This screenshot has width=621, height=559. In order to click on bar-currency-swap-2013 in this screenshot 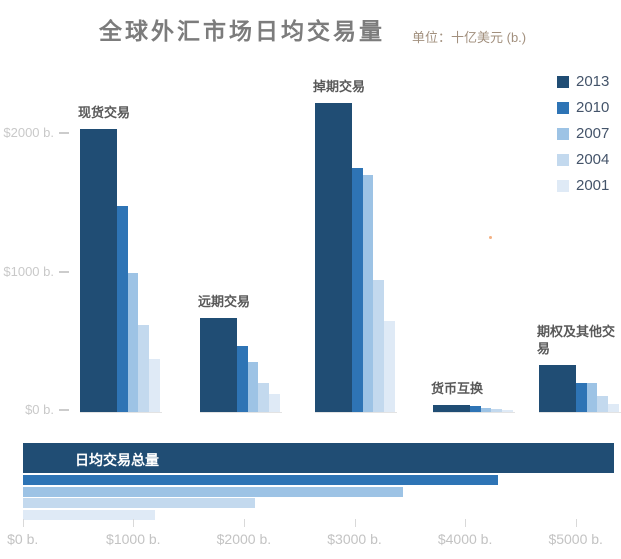, I will do `click(451, 408)`.